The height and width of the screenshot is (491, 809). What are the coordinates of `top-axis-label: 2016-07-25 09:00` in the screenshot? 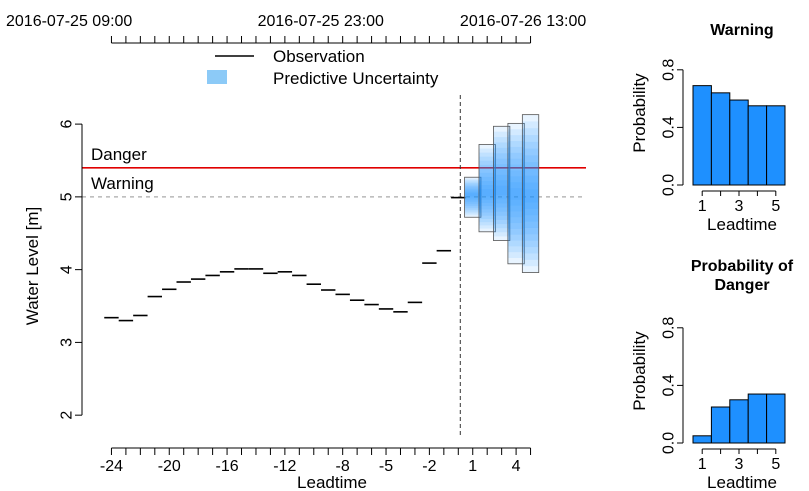 It's located at (69, 21).